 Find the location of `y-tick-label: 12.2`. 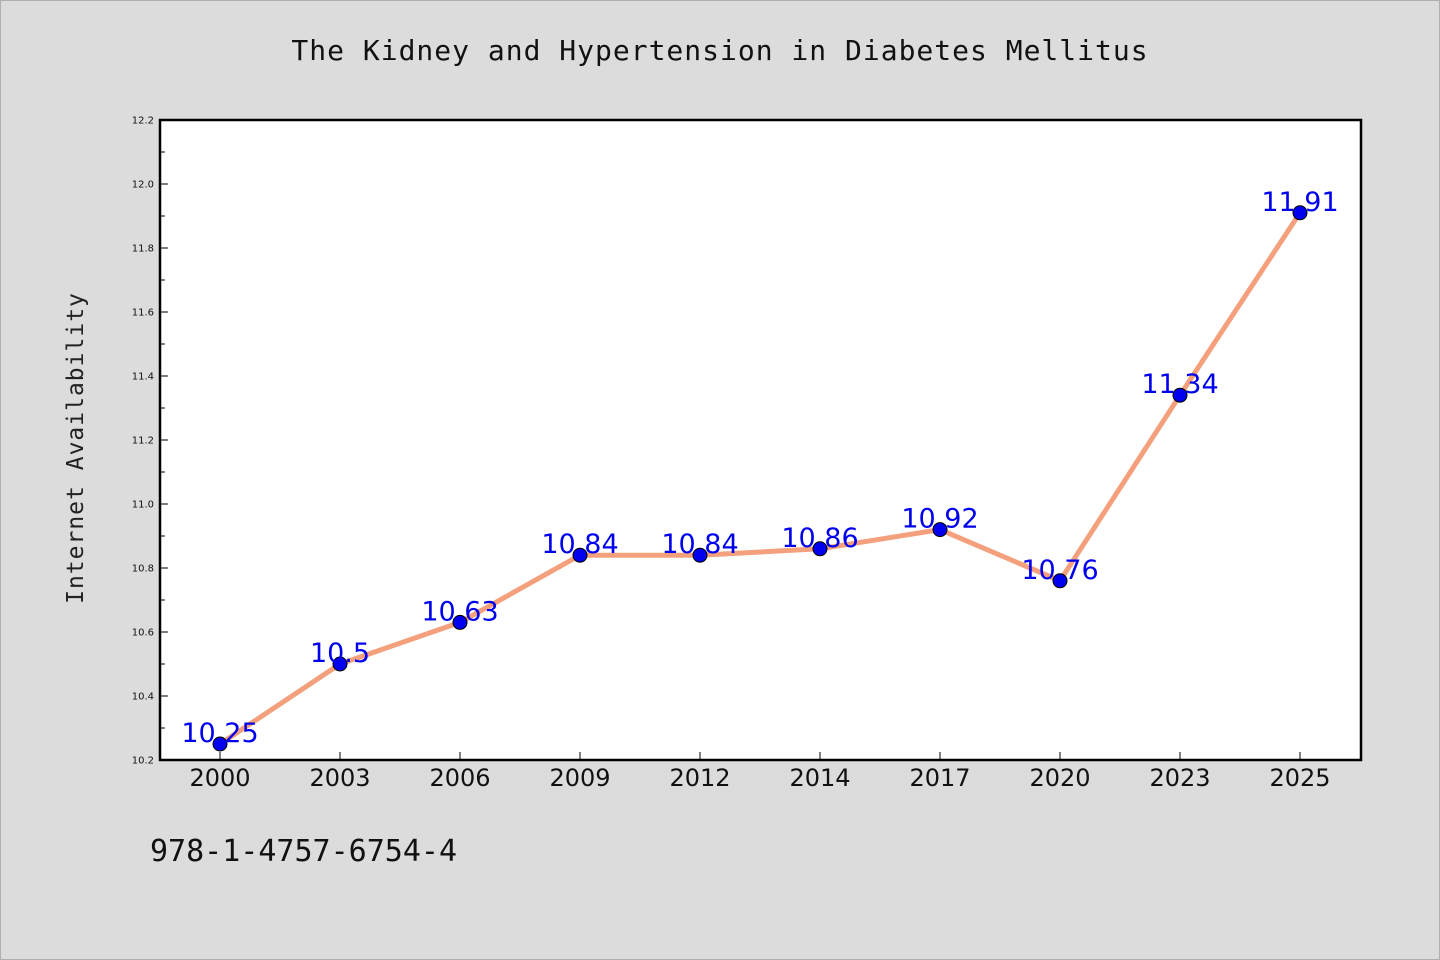

y-tick-label: 12.2 is located at coordinates (143, 121).